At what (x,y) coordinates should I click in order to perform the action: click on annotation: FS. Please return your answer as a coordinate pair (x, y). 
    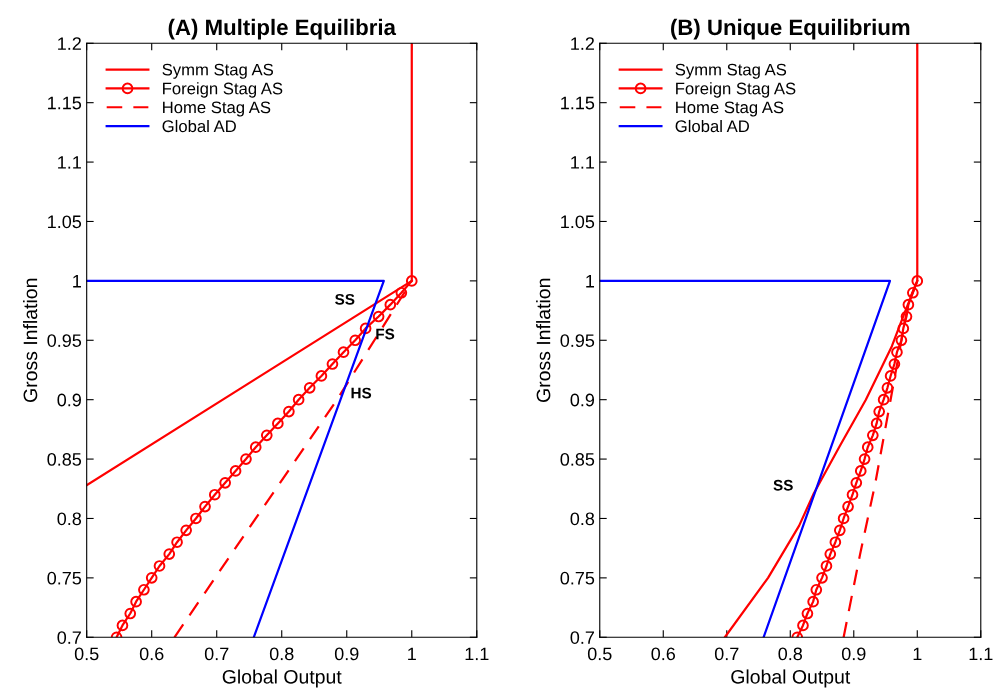
    Looking at the image, I should click on (385, 334).